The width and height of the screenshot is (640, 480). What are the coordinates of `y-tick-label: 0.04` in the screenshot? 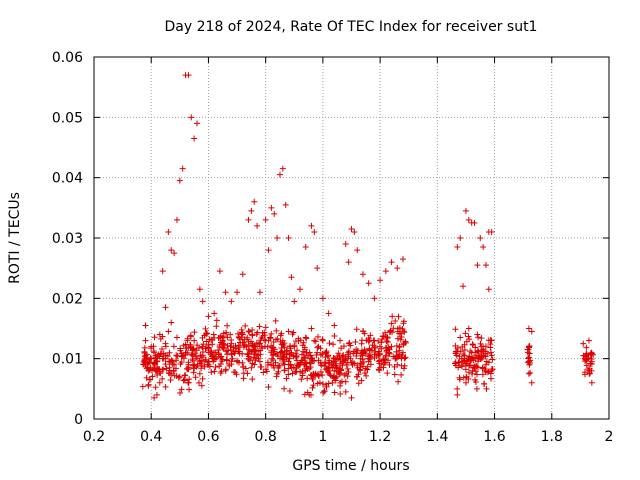 It's located at (67, 179).